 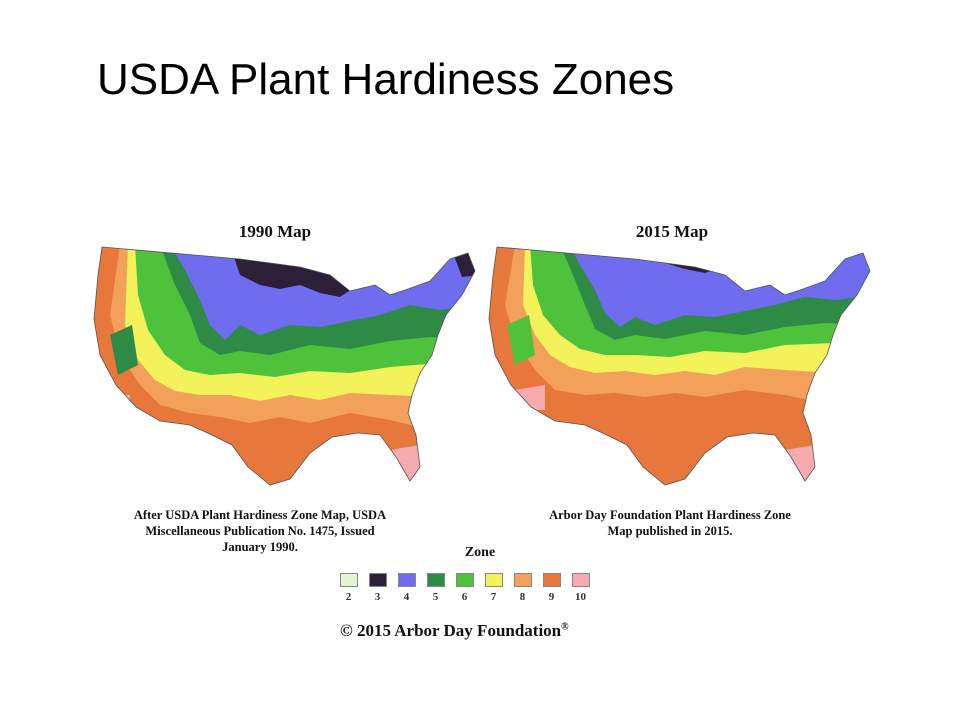 I want to click on caption-line: Map published in 2015., so click(x=670, y=531).